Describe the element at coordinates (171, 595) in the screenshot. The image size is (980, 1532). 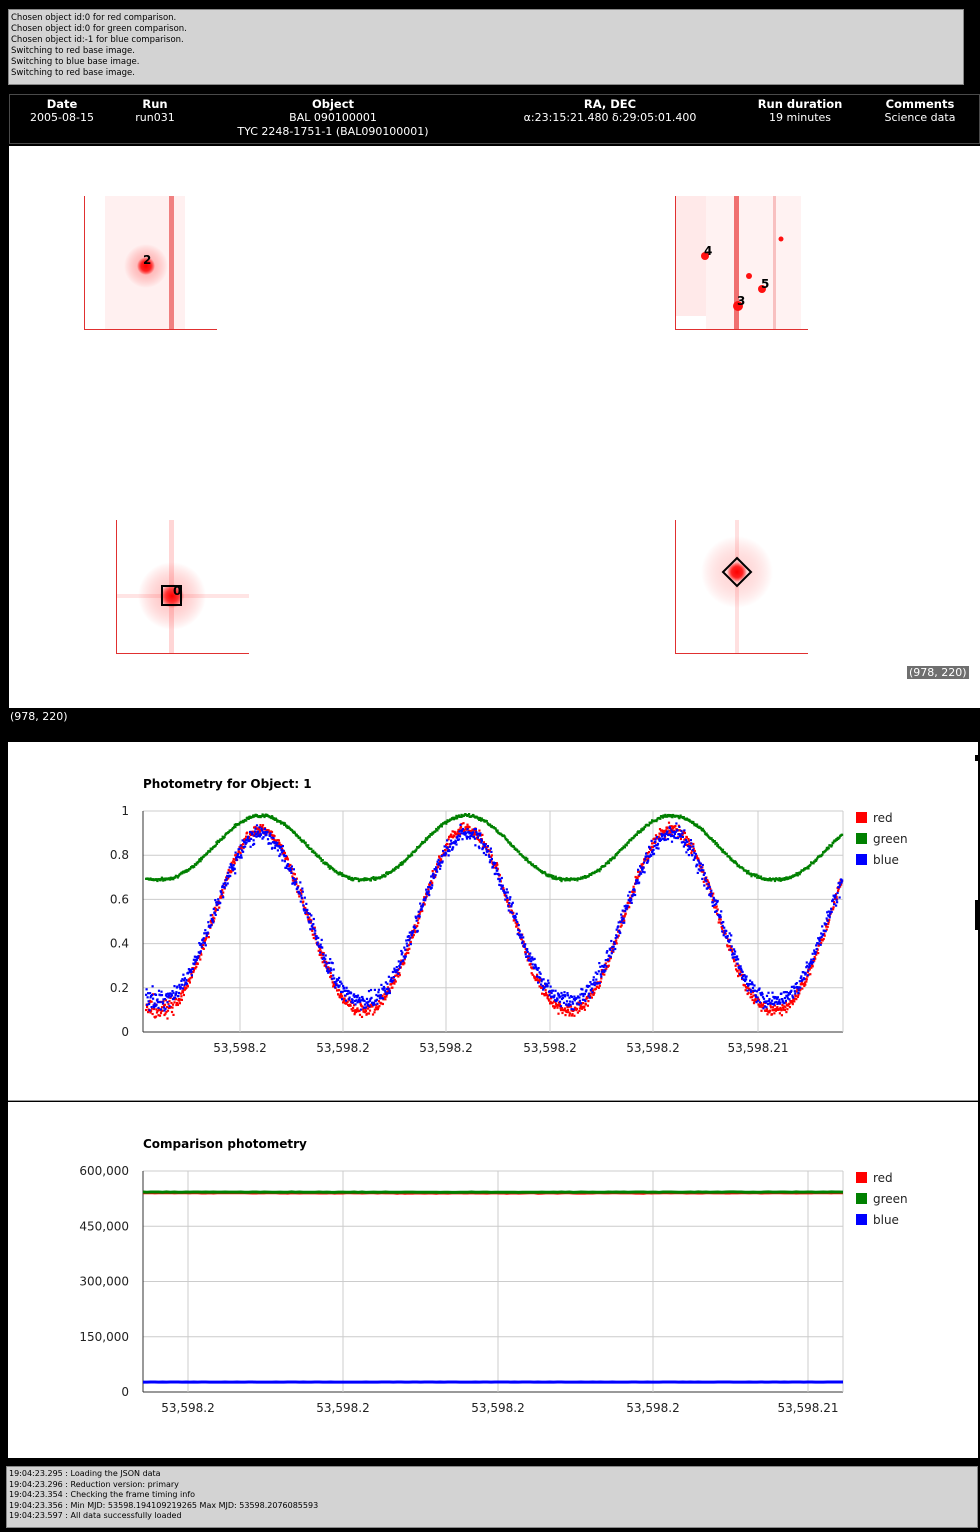
I see `target-marker` at that location.